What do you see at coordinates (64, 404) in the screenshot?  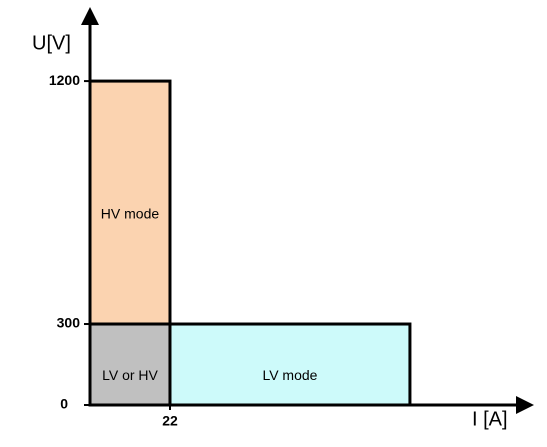 I see `y-tick-label: 0` at bounding box center [64, 404].